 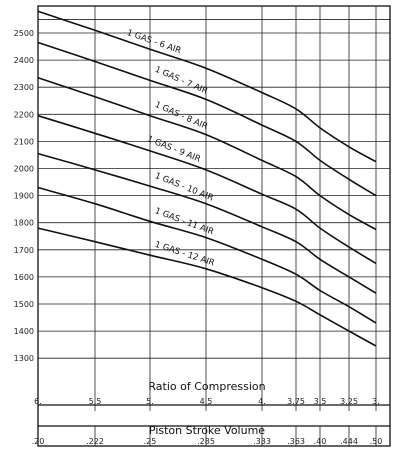 What do you see at coordinates (376, 401) in the screenshot?
I see `x-tick-label: 3.` at bounding box center [376, 401].